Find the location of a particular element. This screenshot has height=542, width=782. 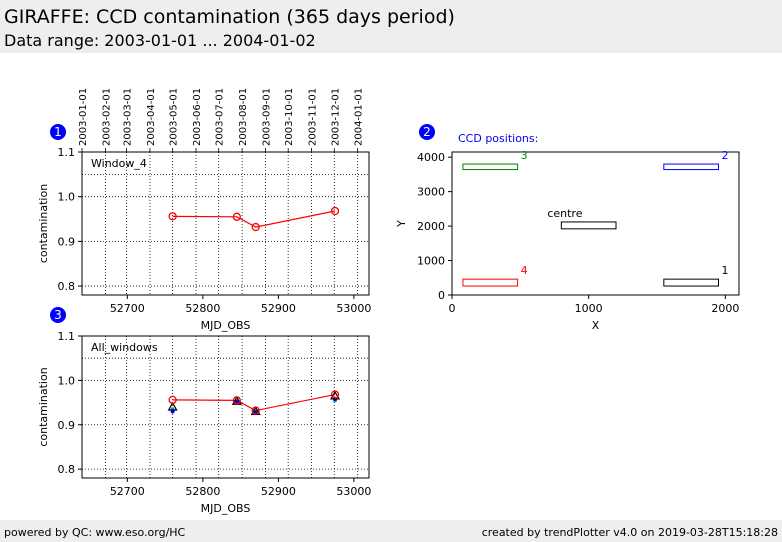

top-axis-date-label: 2003-09-01 is located at coordinates (267, 117).